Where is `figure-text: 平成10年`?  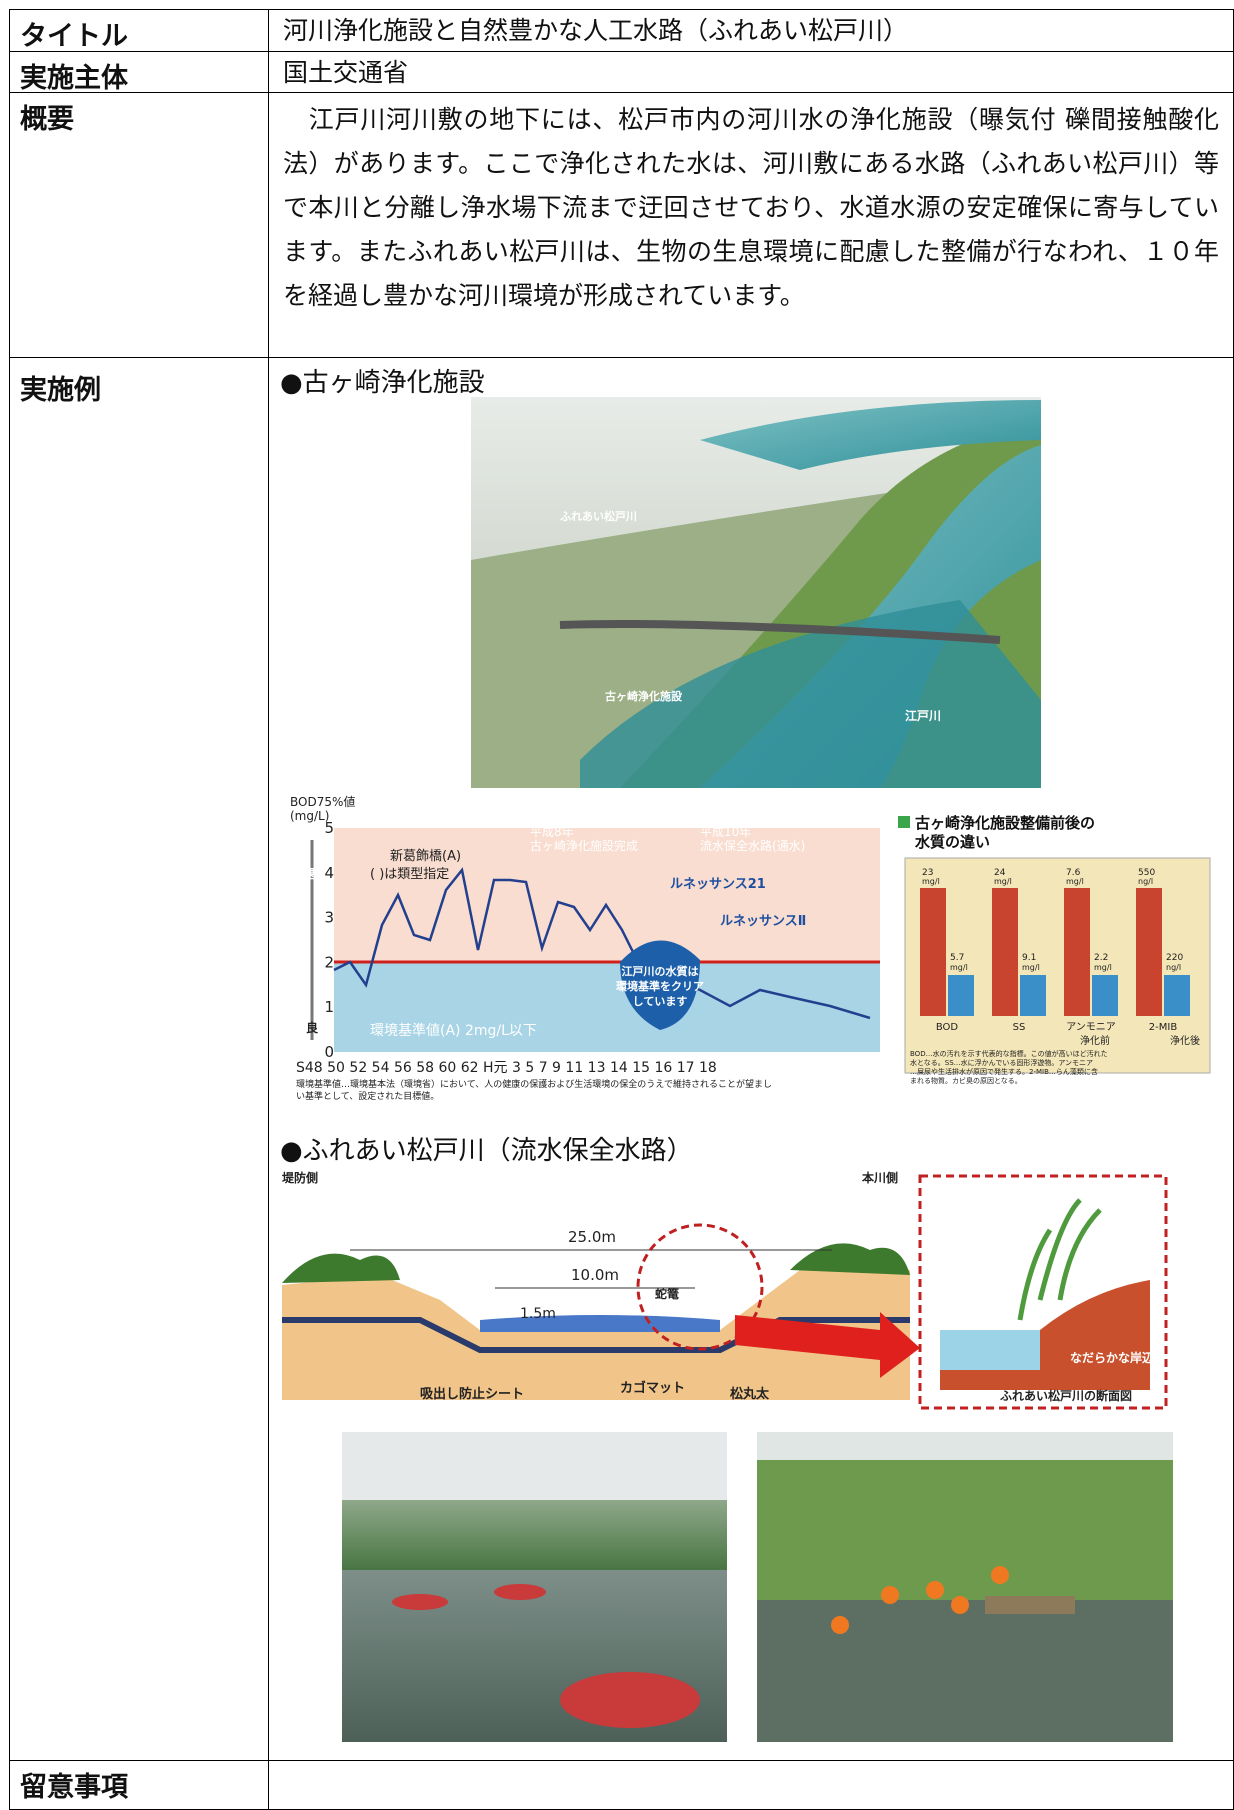 figure-text: 平成10年 is located at coordinates (725, 832).